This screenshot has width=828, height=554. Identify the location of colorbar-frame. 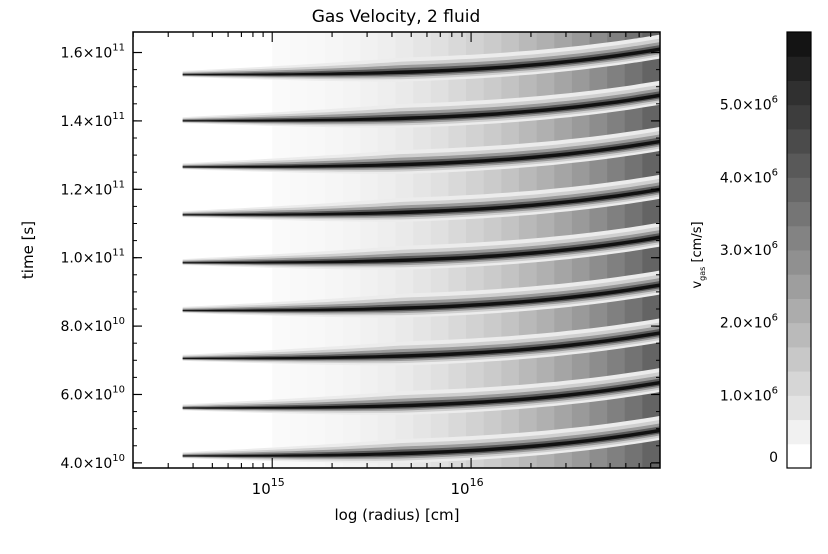
(799, 250).